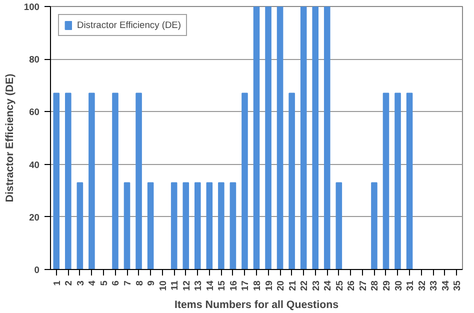 The height and width of the screenshot is (313, 474). I want to click on x-tick-label: 32, so click(421, 285).